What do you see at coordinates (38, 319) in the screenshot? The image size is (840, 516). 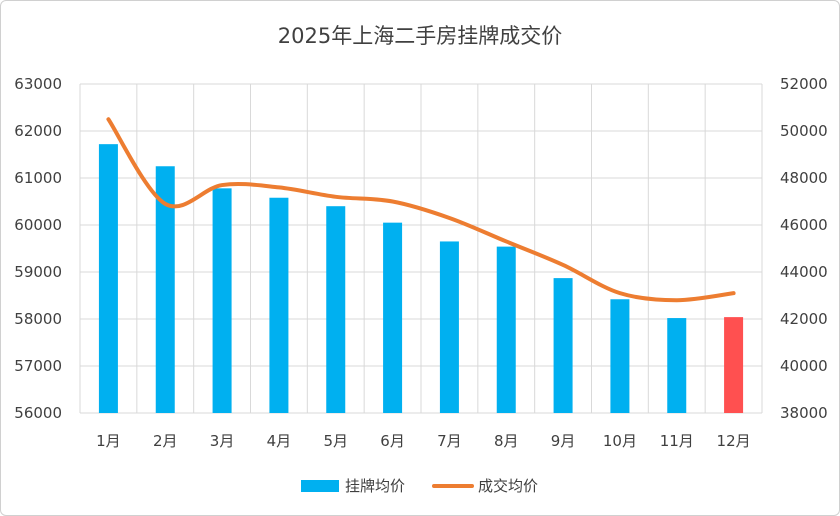 I see `y-left-tick-label: 58000` at bounding box center [38, 319].